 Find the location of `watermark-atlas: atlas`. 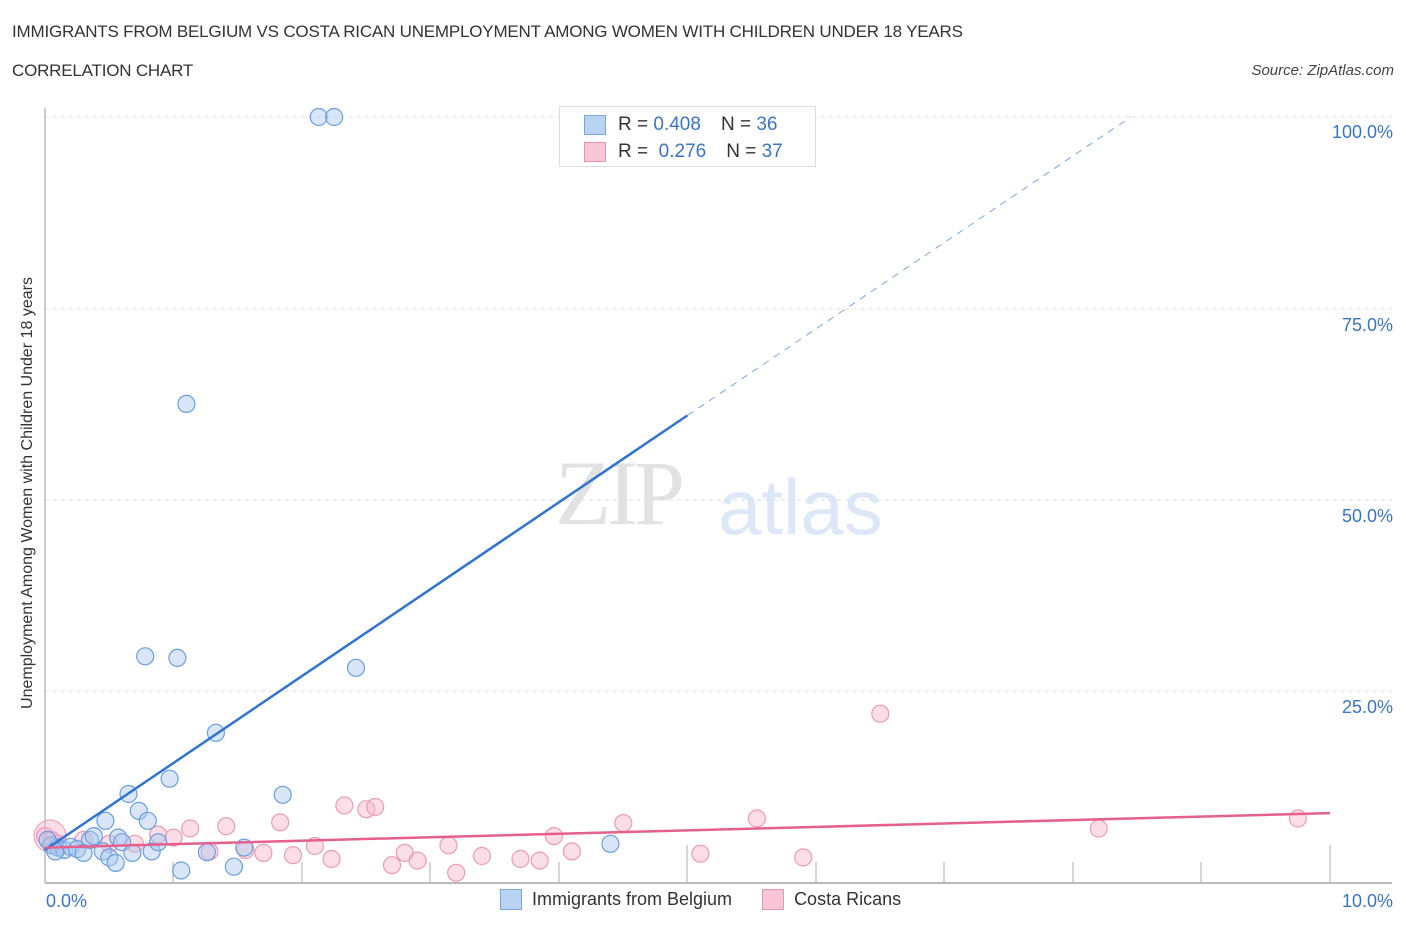

watermark-atlas: atlas is located at coordinates (800, 507).